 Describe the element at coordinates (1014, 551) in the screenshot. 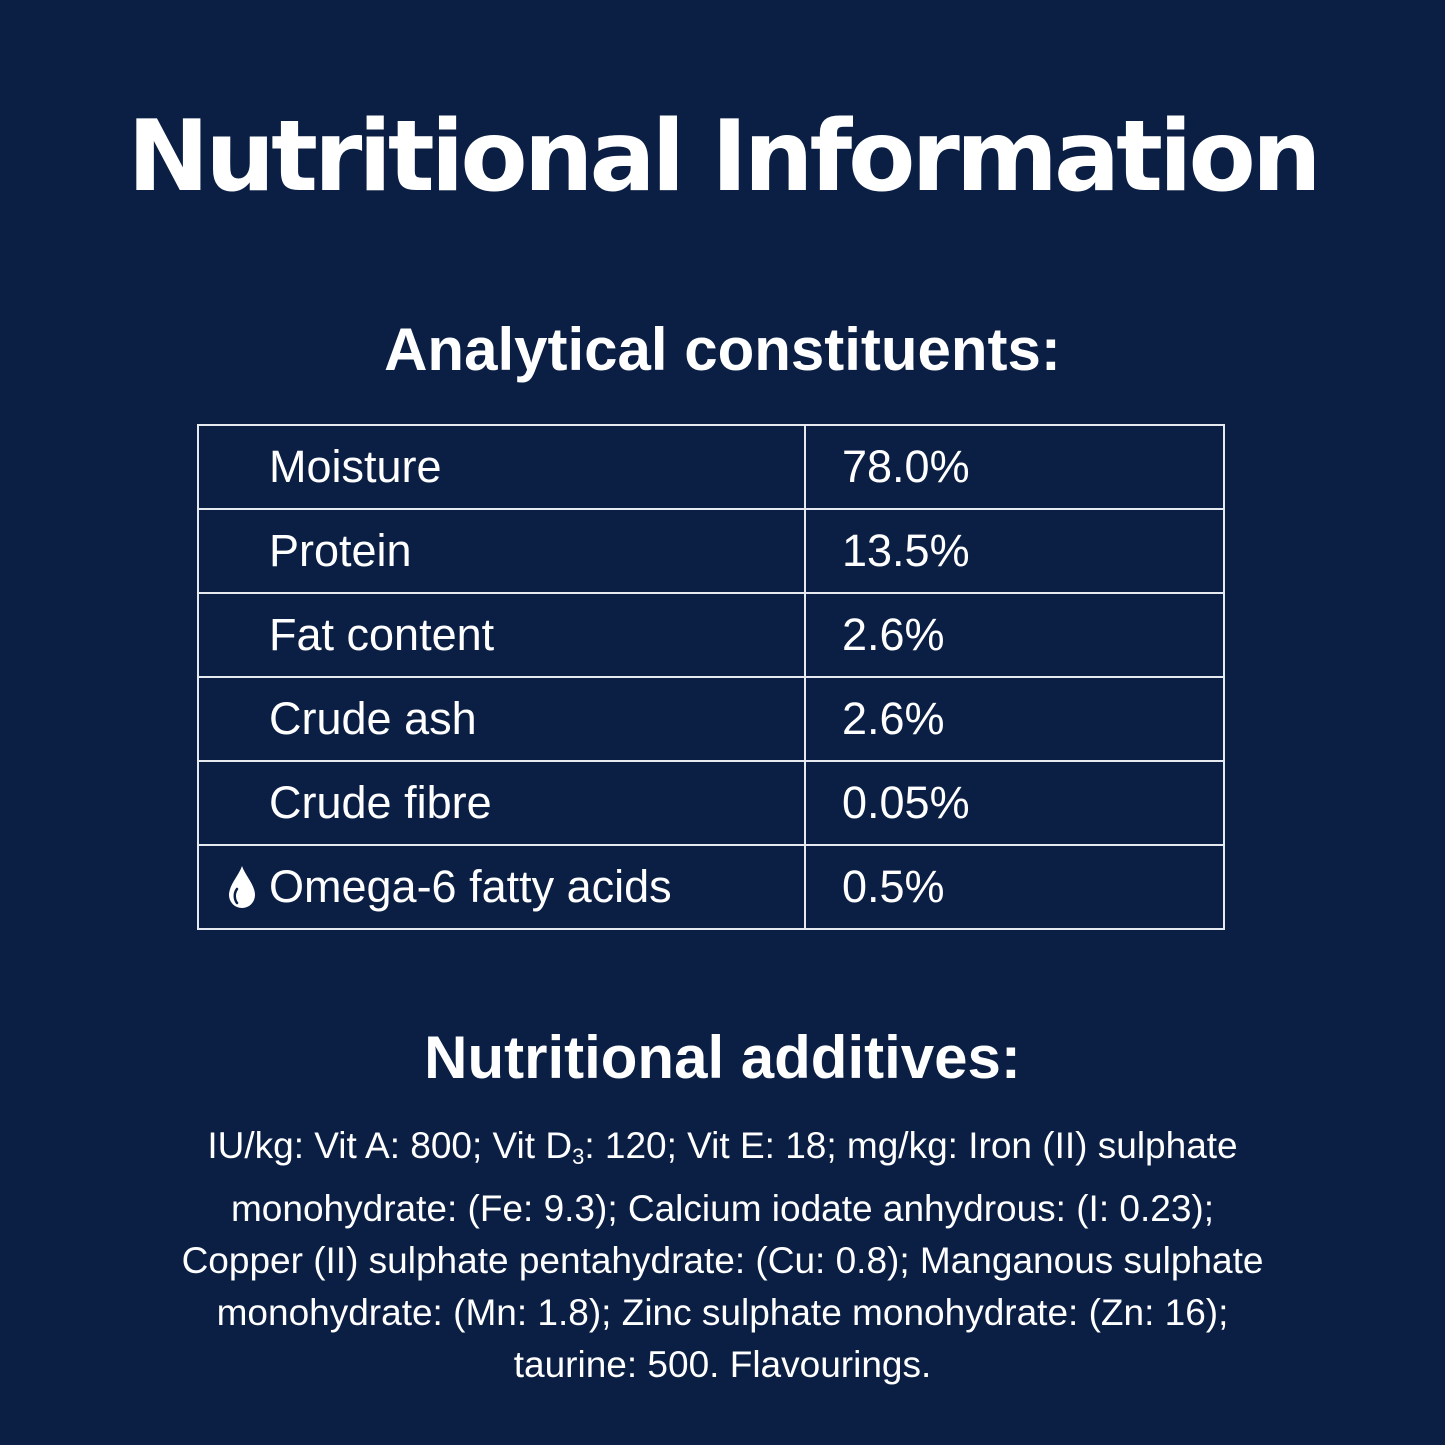

I see `row-value: 13.5%` at that location.